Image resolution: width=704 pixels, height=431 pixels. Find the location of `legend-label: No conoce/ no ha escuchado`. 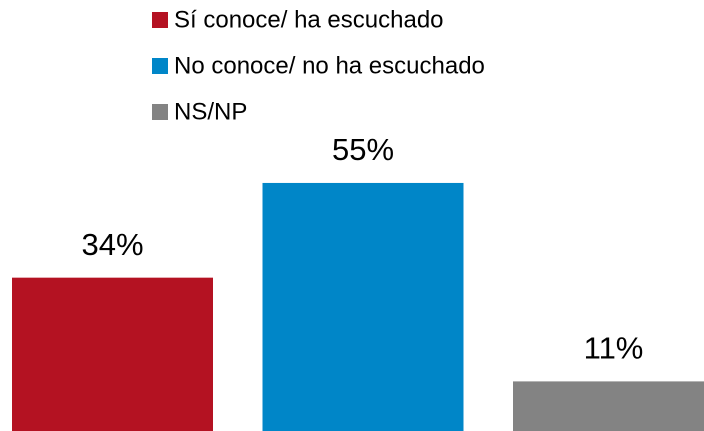

legend-label: No conoce/ no ha escuchado is located at coordinates (329, 65).